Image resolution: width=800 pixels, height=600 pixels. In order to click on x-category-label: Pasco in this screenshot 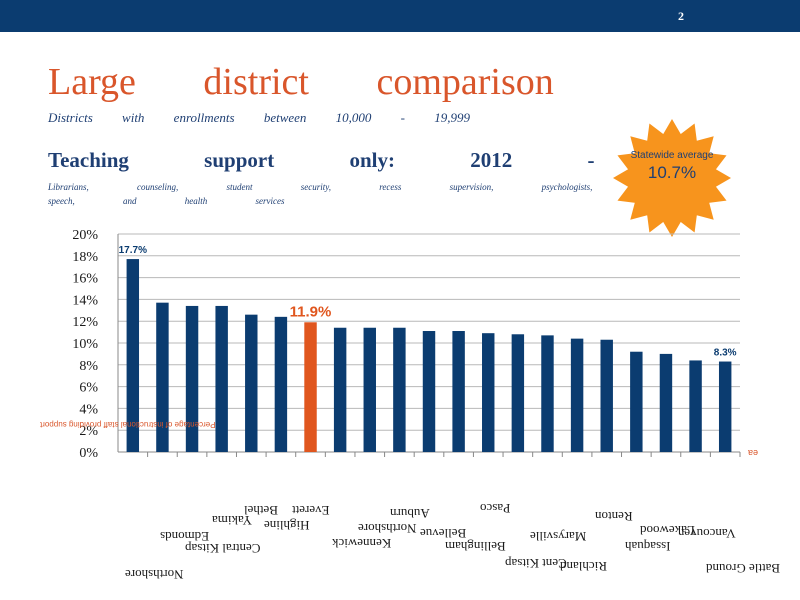, I will do `click(495, 508)`.